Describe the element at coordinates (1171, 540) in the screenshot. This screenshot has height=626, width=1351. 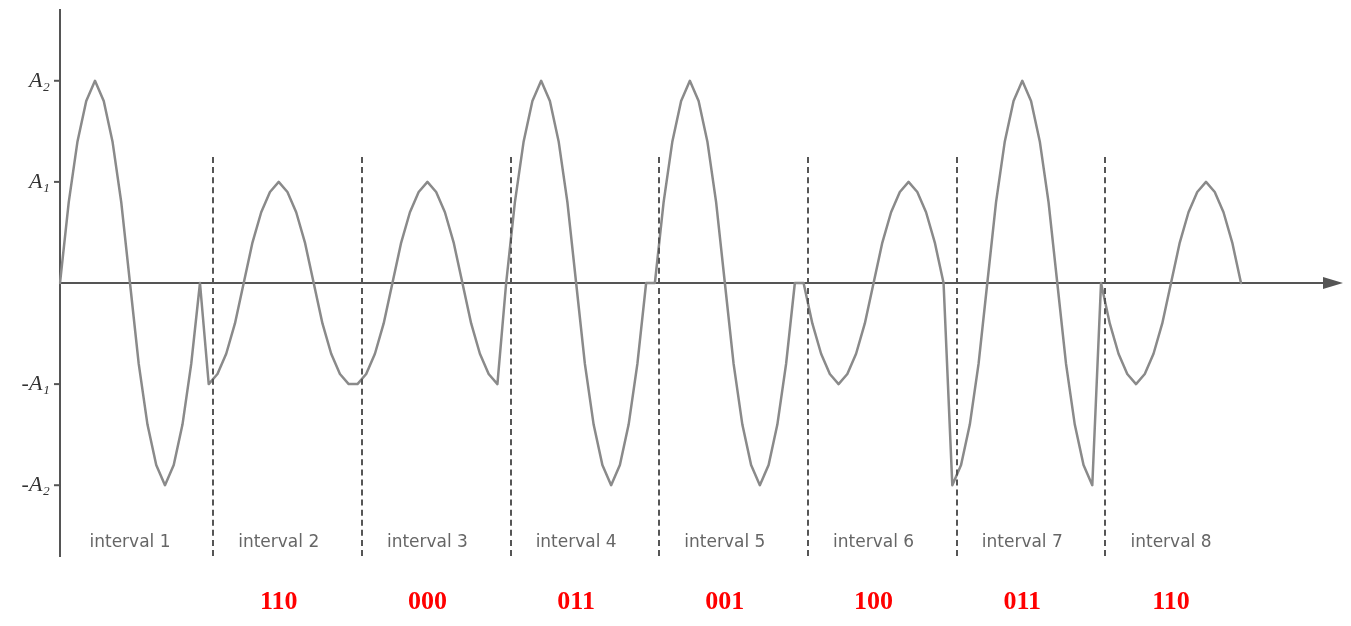
I see `x-tick-label: interval 8` at that location.